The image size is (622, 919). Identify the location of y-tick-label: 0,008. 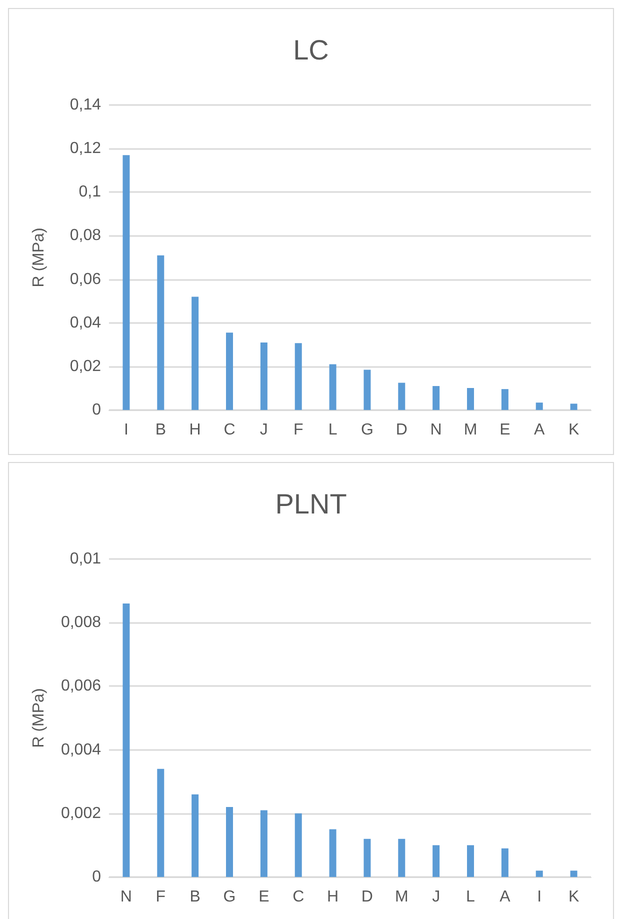
(81, 623).